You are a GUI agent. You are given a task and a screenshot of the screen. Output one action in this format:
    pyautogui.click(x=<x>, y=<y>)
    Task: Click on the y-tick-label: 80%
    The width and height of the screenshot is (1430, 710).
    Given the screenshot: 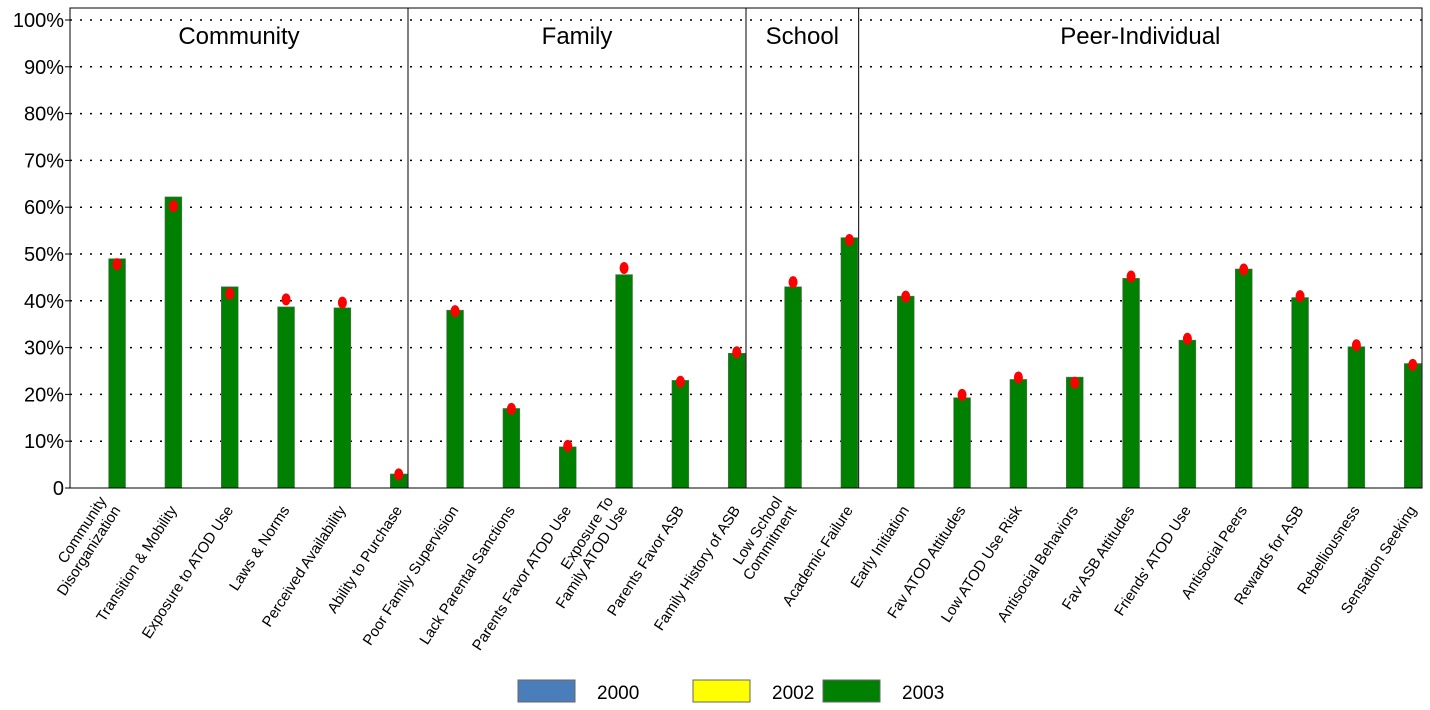 What is the action you would take?
    pyautogui.click(x=44, y=115)
    